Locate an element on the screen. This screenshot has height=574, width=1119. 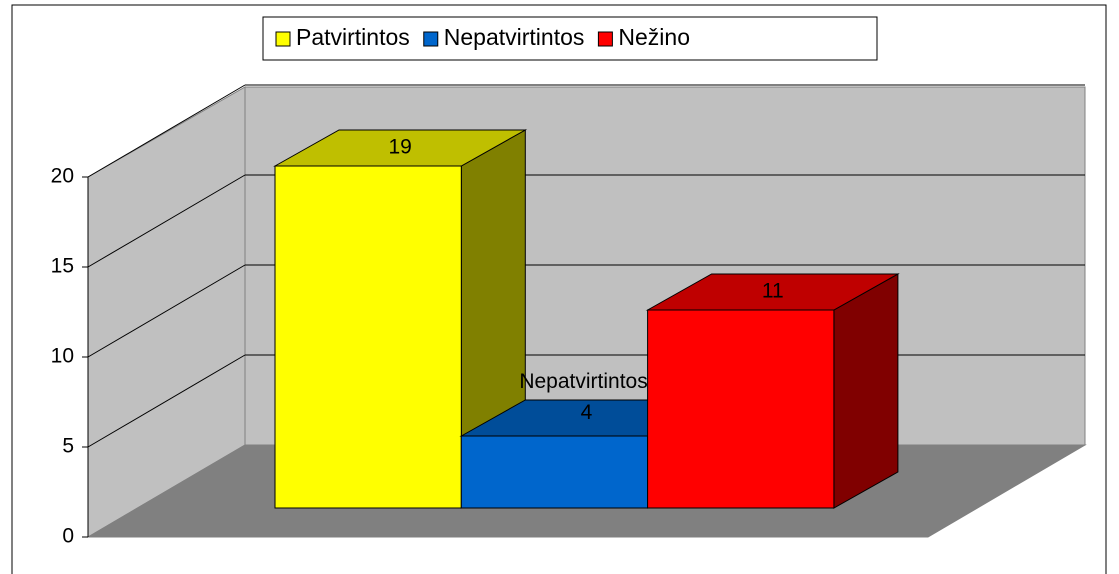
legend-label: Nepatvirtintos is located at coordinates (514, 37).